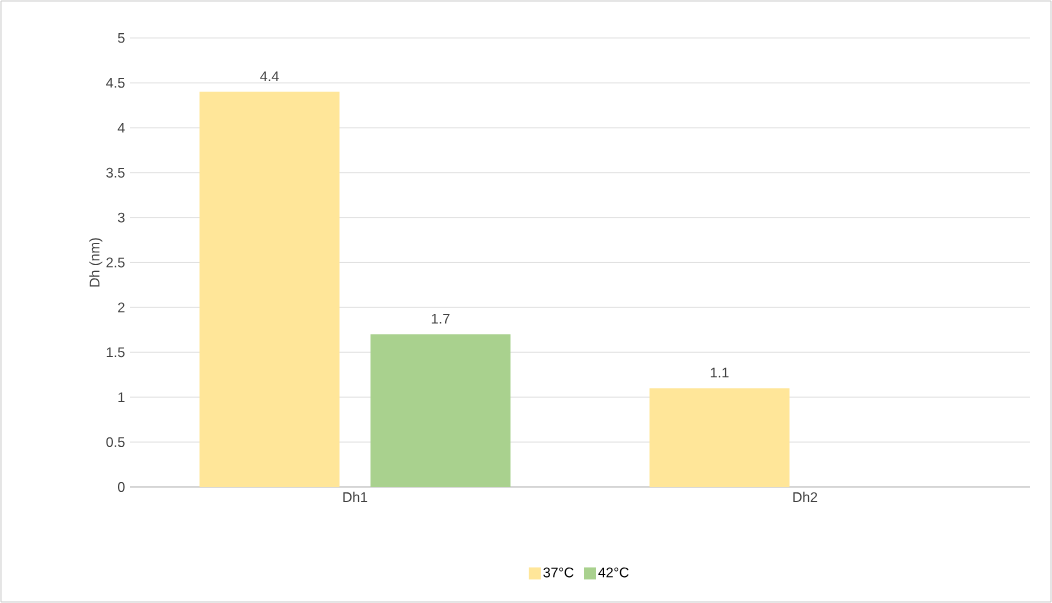 This screenshot has width=1052, height=603. What do you see at coordinates (96, 262) in the screenshot?
I see `y-axis-title: Dh (nm)` at bounding box center [96, 262].